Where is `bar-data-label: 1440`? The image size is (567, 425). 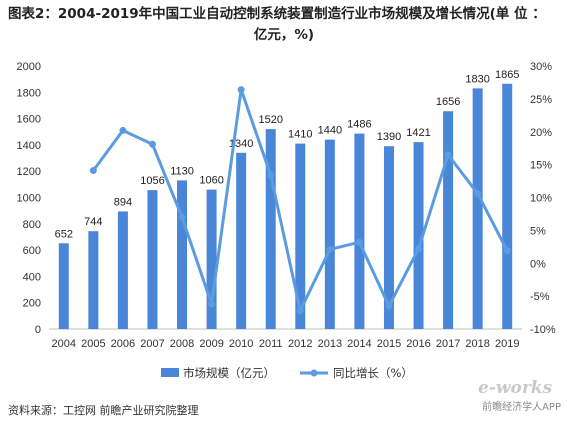 bar-data-label: 1440 is located at coordinates (330, 131).